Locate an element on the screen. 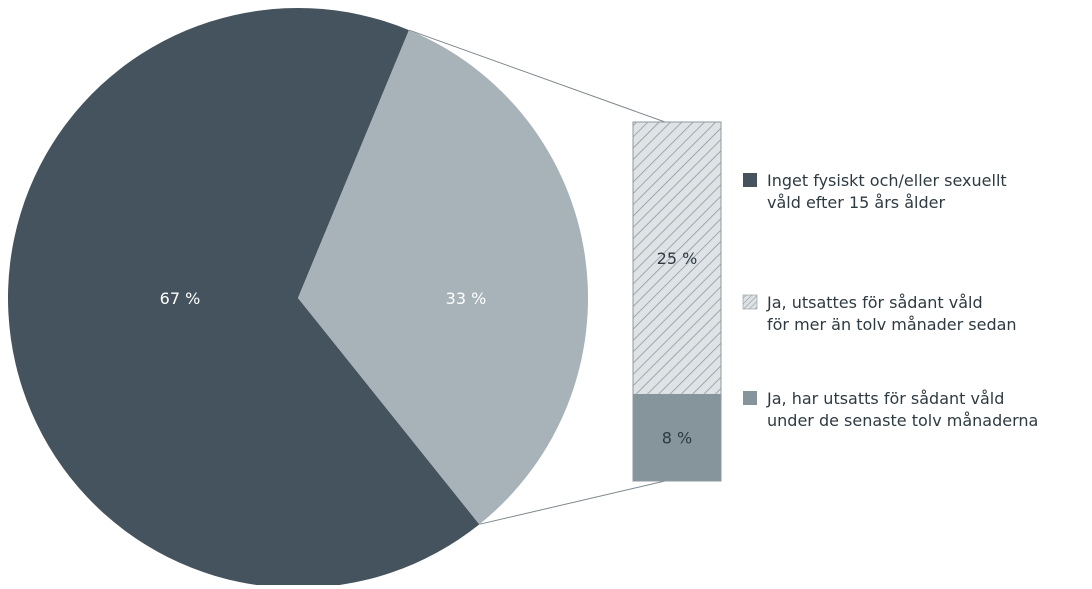  bar-segment-tidigare is located at coordinates (677, 258).